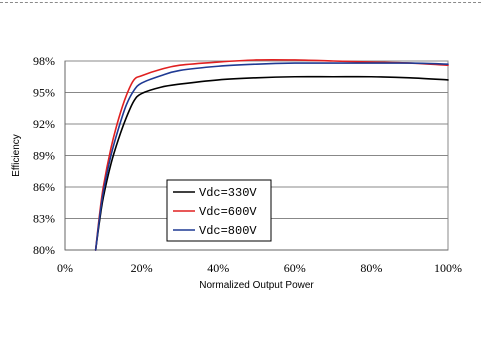 Image resolution: width=481 pixels, height=341 pixels. Describe the element at coordinates (218, 268) in the screenshot. I see `x-tick-label: 40%` at that location.